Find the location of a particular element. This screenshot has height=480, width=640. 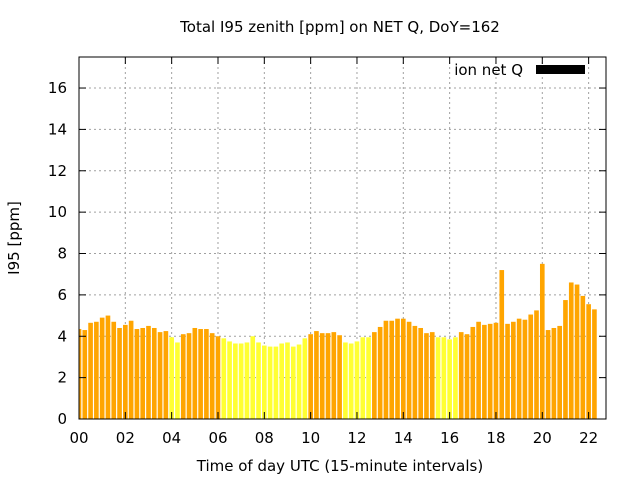

chart-title: Total I95 zenith [ppm] on NET Q, DoY=162 is located at coordinates (339, 27).